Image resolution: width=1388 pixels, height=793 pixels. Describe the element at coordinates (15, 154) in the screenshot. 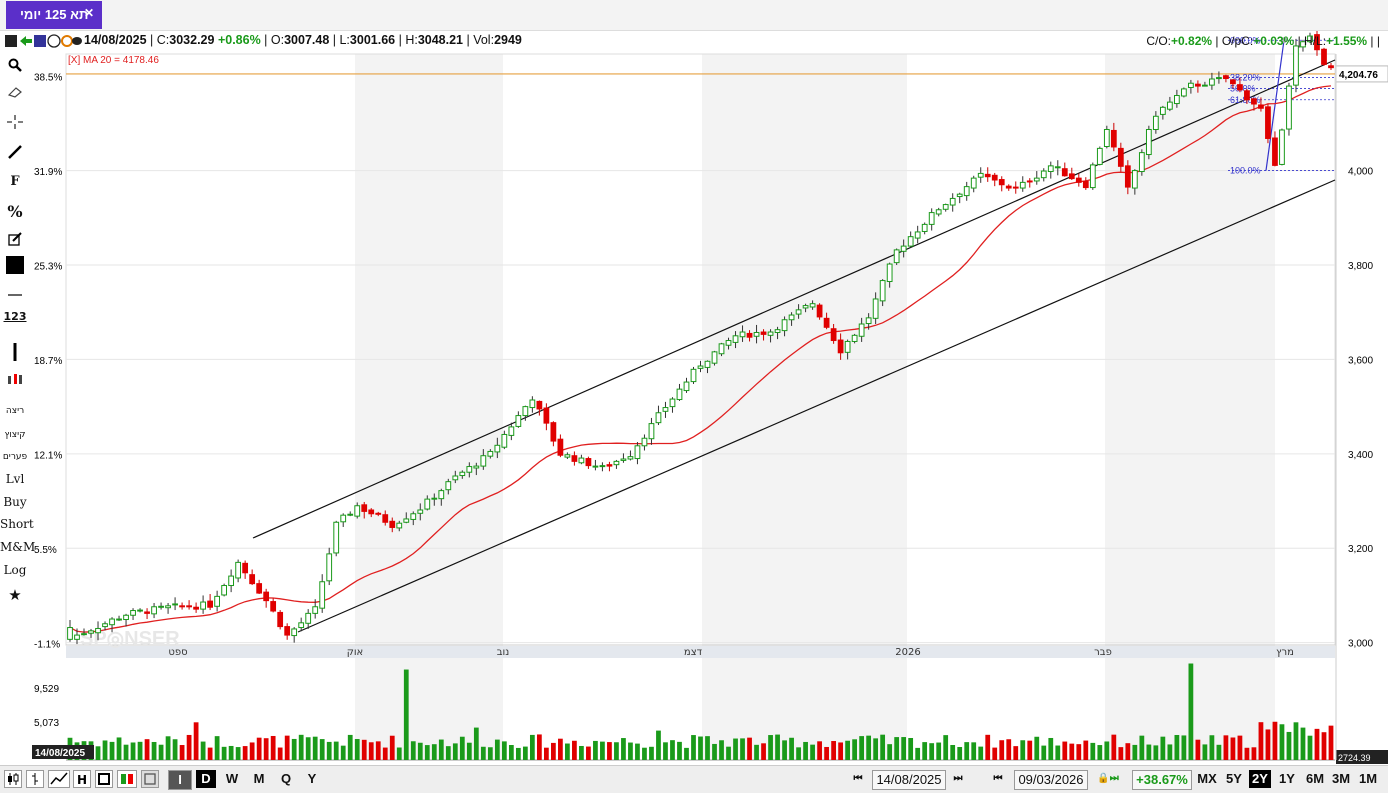

I see `line-tool-icon` at that location.